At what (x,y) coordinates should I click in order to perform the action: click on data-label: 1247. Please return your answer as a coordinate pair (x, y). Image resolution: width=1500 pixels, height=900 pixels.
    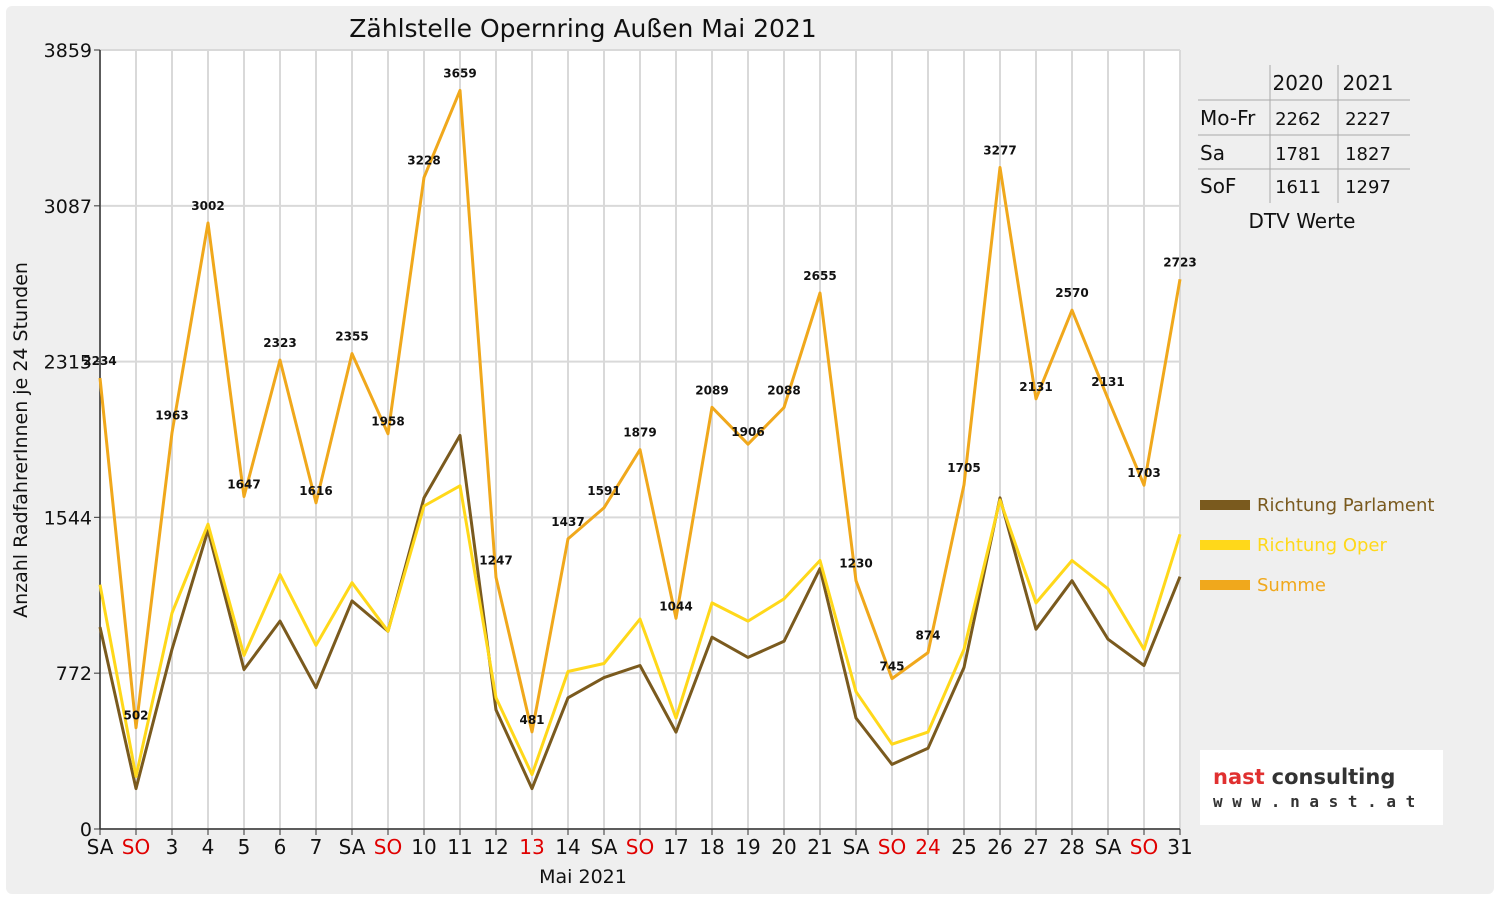
    Looking at the image, I should click on (495, 560).